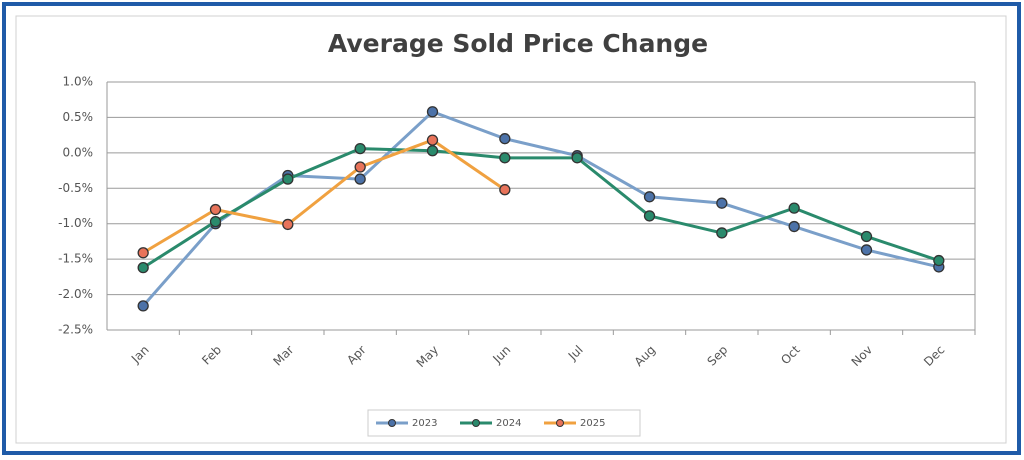  I want to click on y-tick-label: 1.0%, so click(78, 82).